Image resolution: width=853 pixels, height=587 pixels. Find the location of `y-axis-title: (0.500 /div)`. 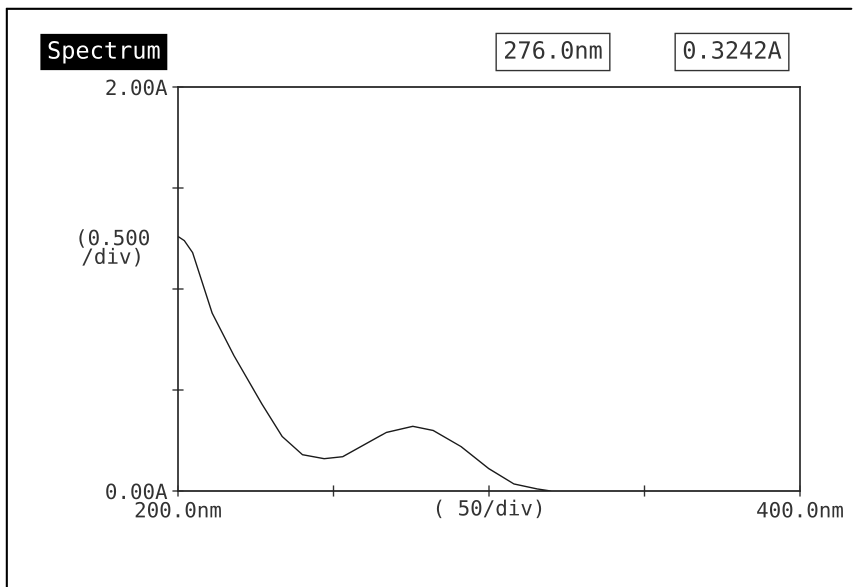

y-axis-title: (0.500 /div) is located at coordinates (114, 247).